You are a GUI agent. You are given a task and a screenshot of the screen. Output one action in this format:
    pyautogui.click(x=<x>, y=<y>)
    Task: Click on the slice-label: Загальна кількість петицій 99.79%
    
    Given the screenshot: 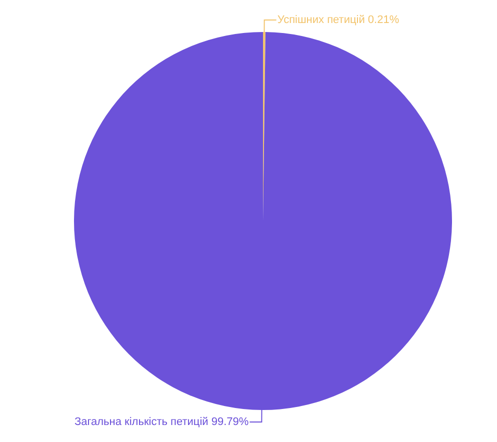 What is the action you would take?
    pyautogui.click(x=161, y=422)
    